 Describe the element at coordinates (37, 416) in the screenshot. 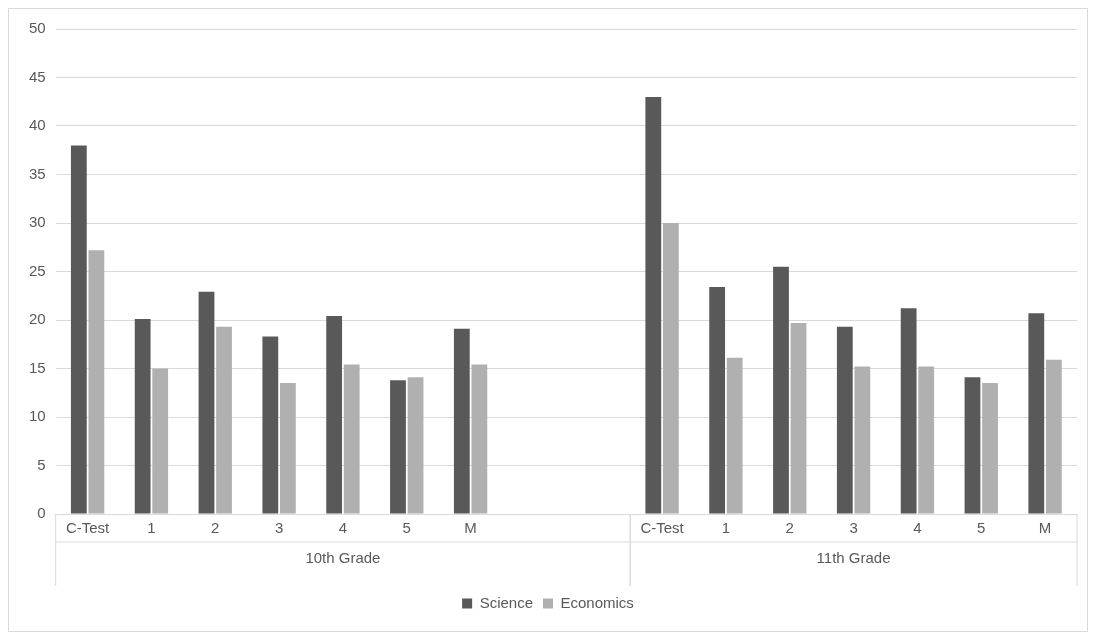

I see `y-tick-label: 10` at that location.